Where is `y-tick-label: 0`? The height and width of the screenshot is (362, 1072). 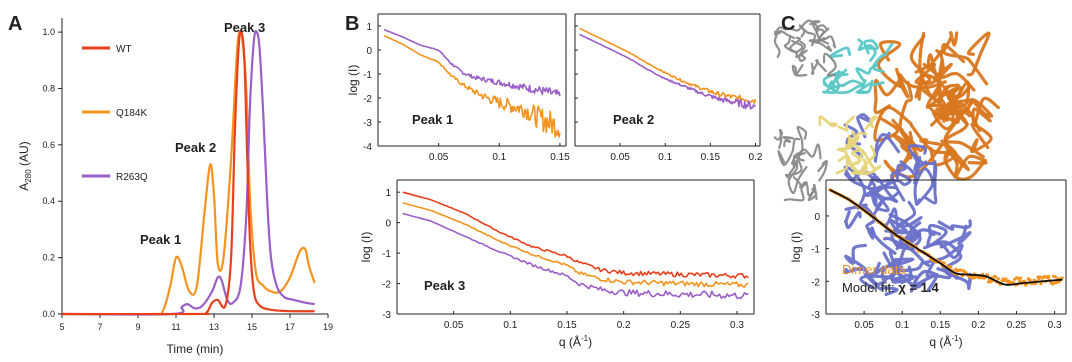 y-tick-label: 0 is located at coordinates (817, 217).